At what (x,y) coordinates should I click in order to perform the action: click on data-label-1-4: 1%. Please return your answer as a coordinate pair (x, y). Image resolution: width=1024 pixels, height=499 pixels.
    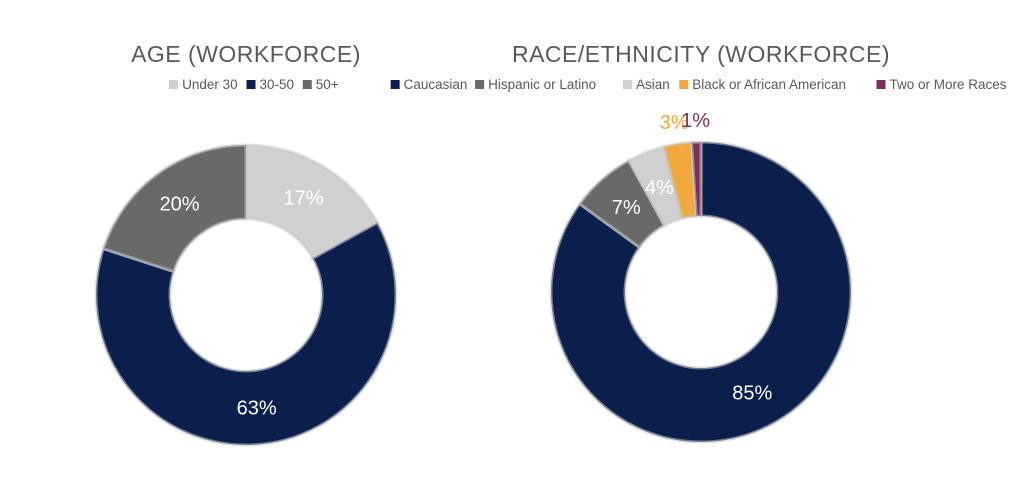
    Looking at the image, I should click on (695, 121).